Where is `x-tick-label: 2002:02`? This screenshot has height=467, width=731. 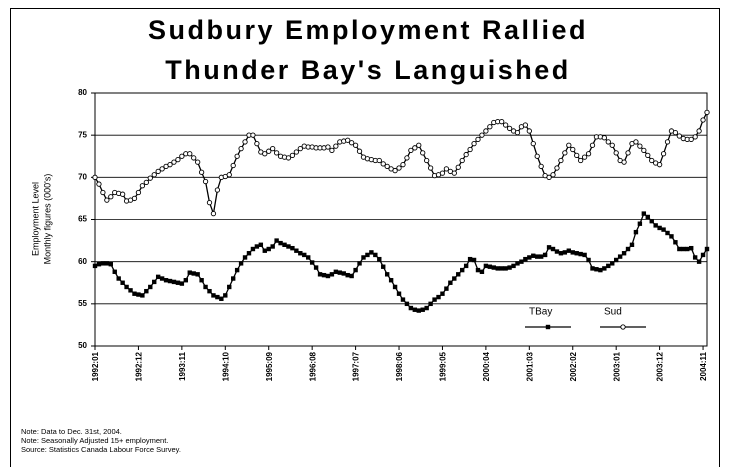
x-tick-label: 2002:02 is located at coordinates (573, 366).